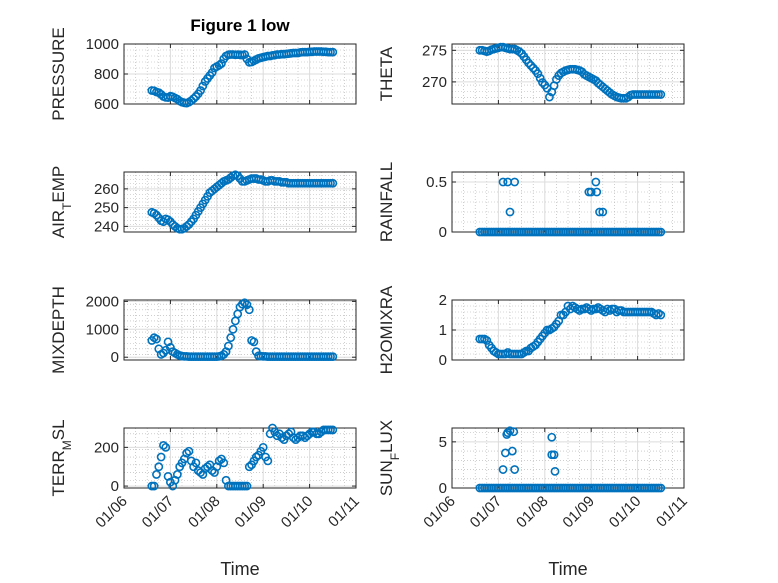 This screenshot has width=778, height=583. I want to click on y-tick-label: 800, so click(106, 74).